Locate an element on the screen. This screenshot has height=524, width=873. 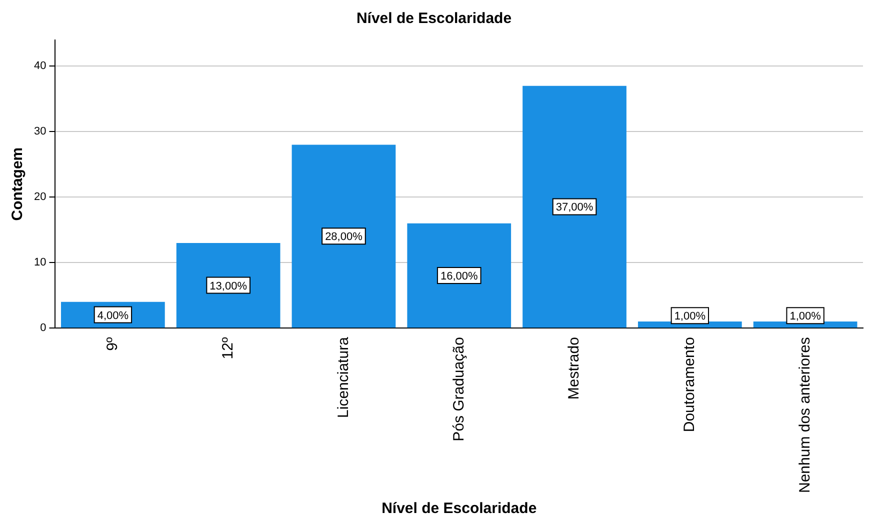
y-tick-label: 40 is located at coordinates (40, 66).